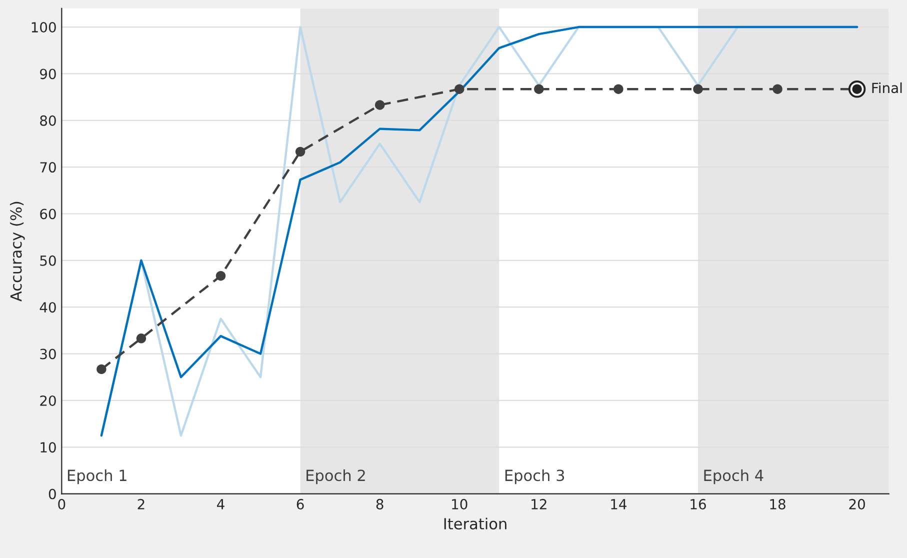 Image resolution: width=907 pixels, height=558 pixels. I want to click on x-axis-title: Iteration, so click(475, 524).